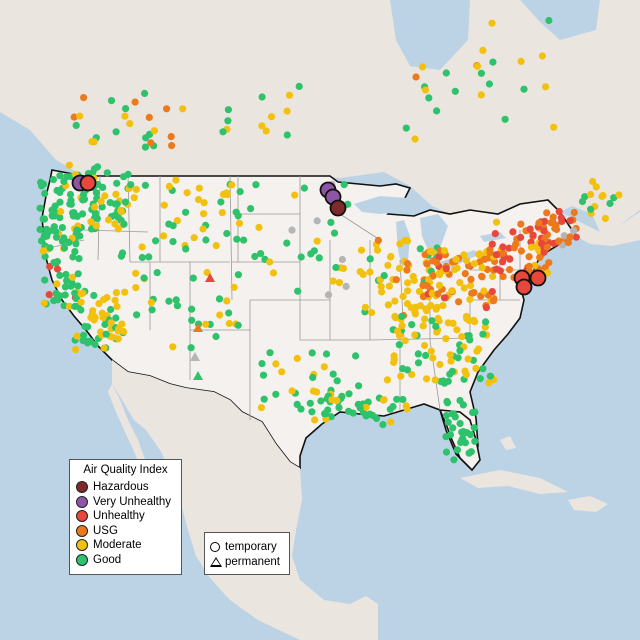 This screenshot has width=640, height=640. I want to click on legend-row-moderate: Moderate, so click(125, 545).